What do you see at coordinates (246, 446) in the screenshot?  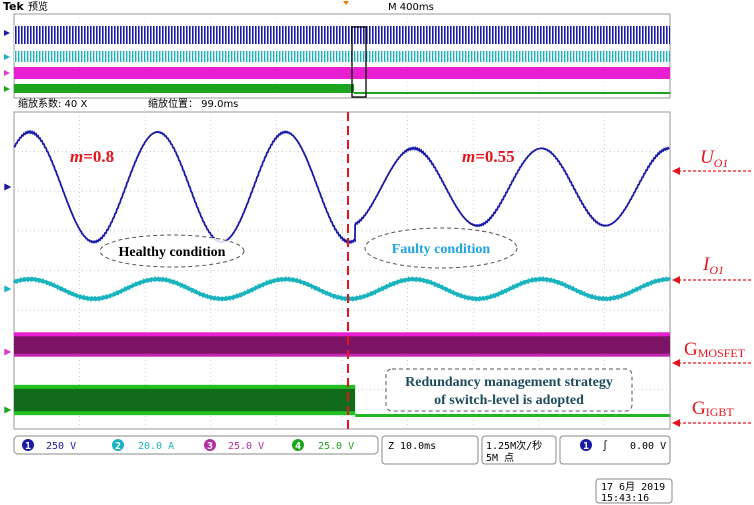 I see `ch3-scale: 25.0 V` at bounding box center [246, 446].